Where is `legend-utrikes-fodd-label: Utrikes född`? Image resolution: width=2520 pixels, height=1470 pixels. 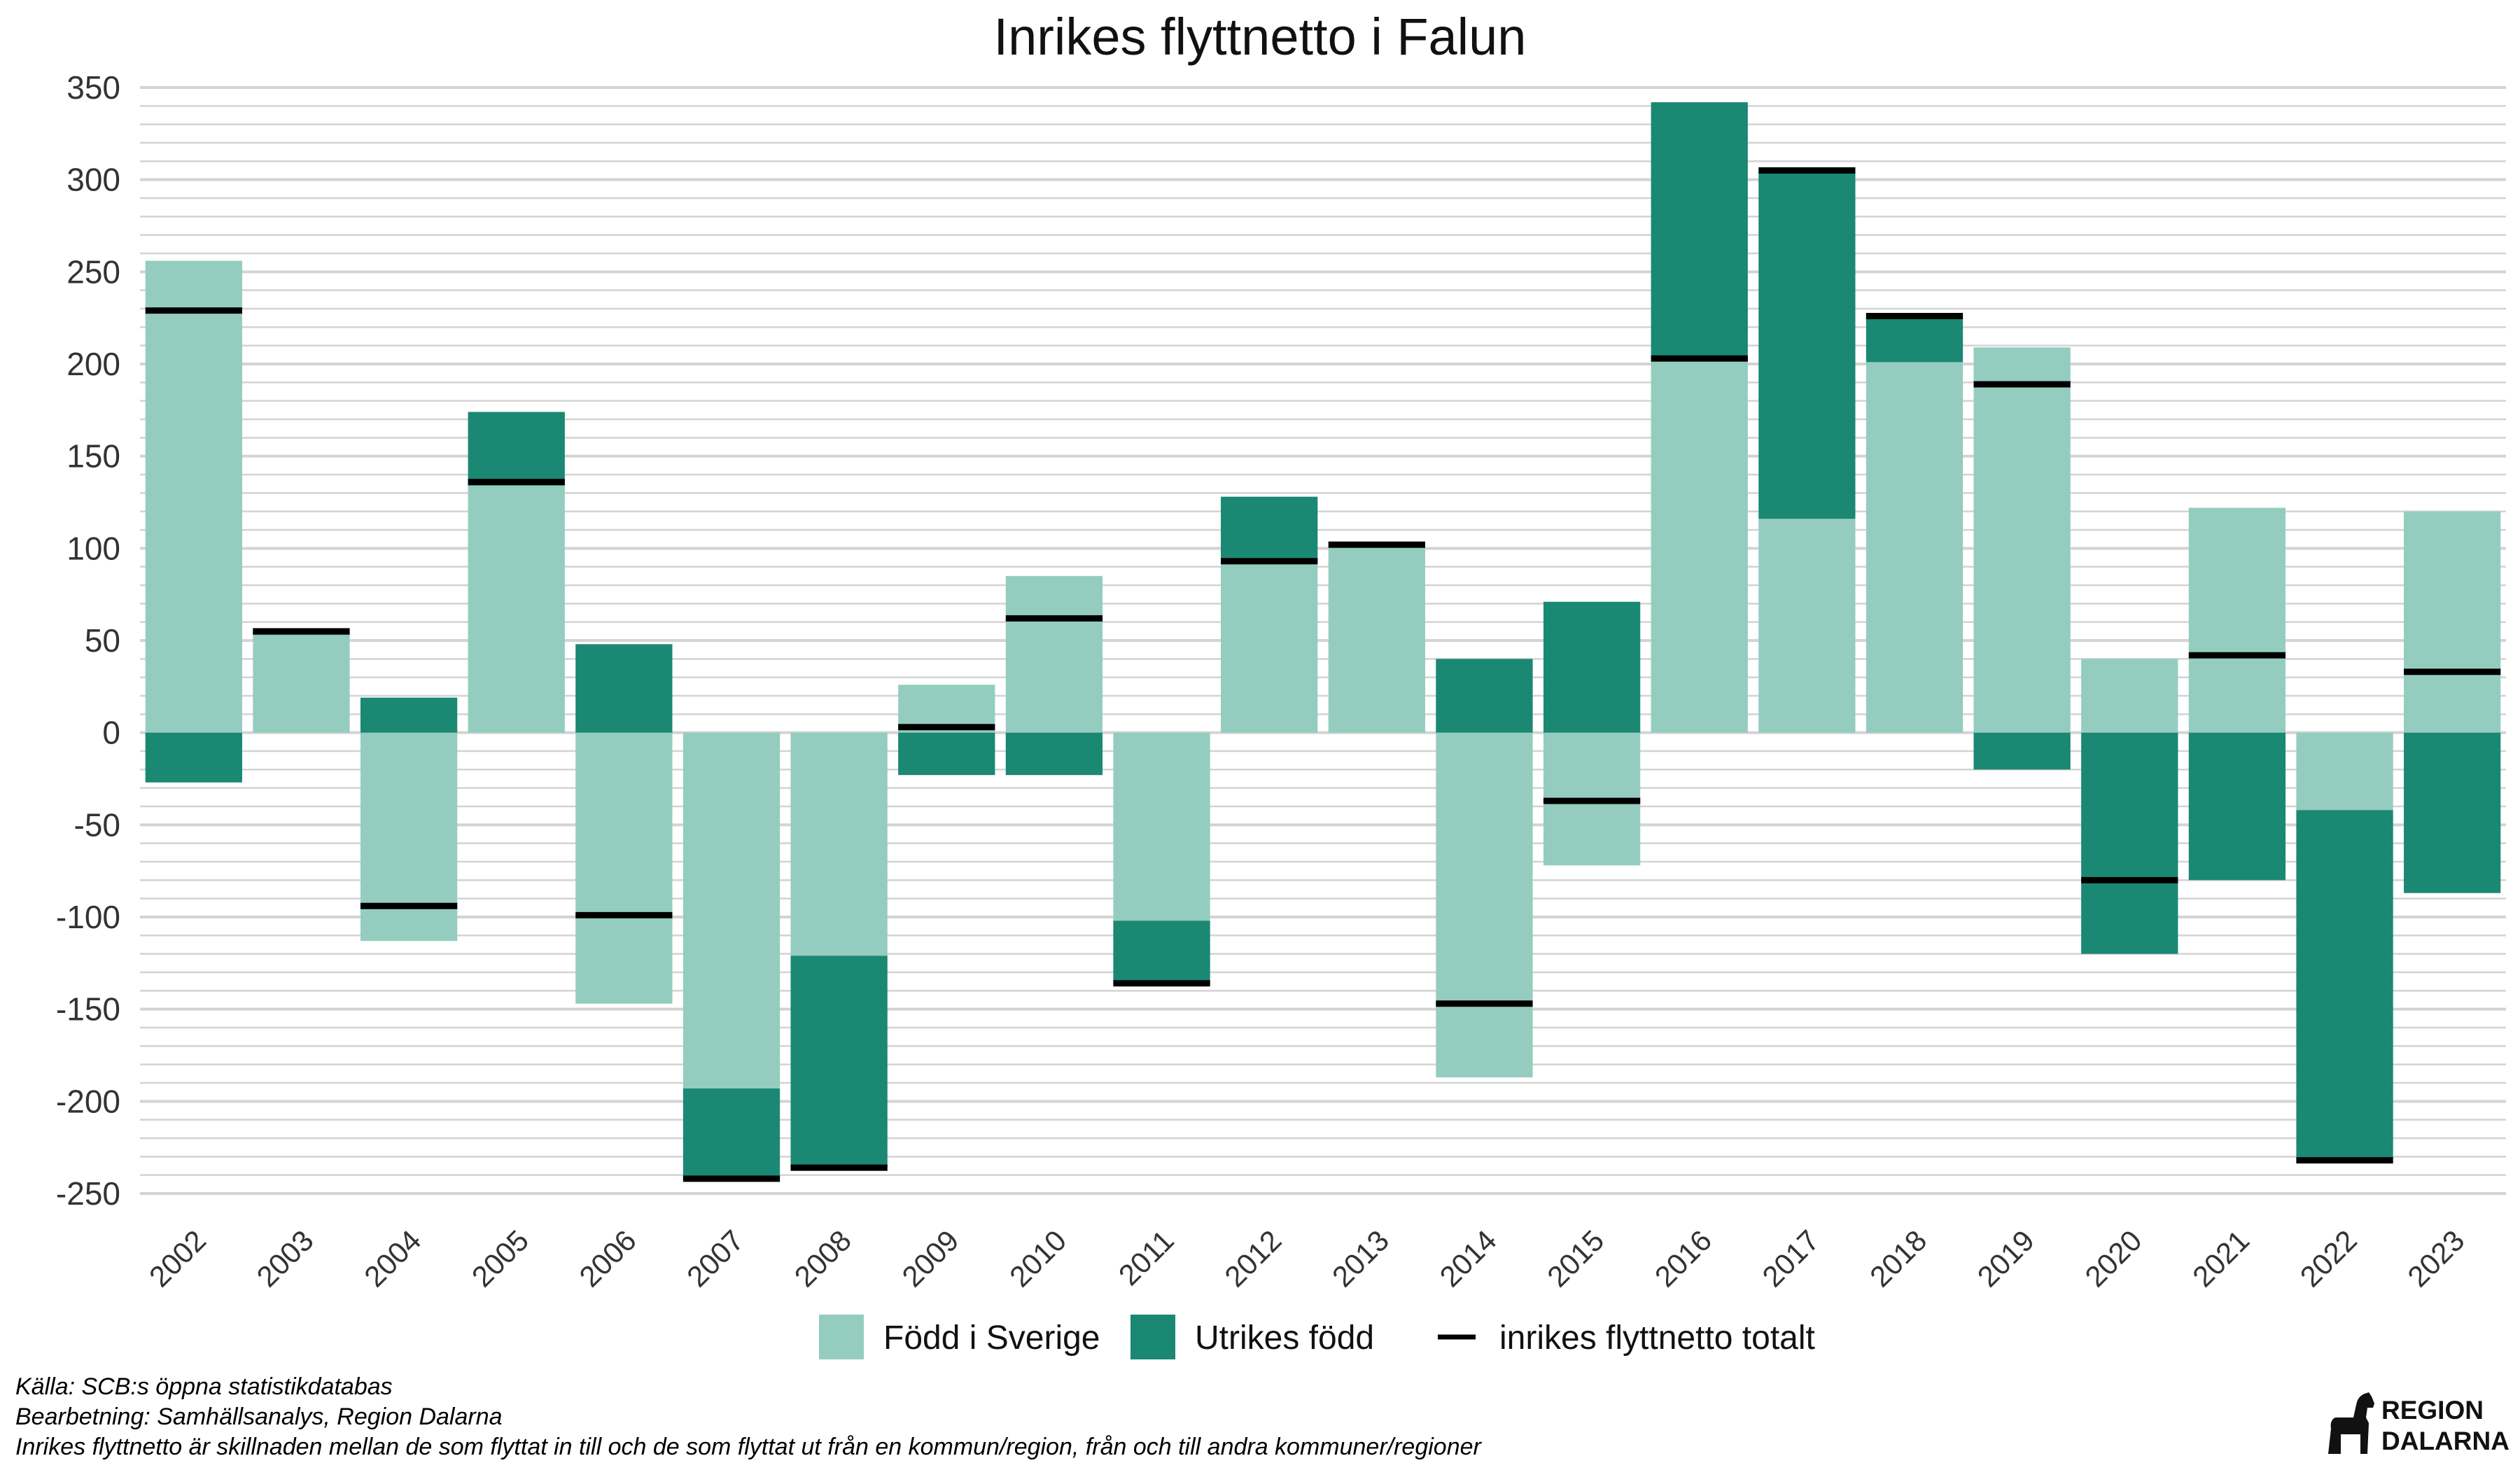 legend-utrikes-fodd-label: Utrikes född is located at coordinates (1284, 1338).